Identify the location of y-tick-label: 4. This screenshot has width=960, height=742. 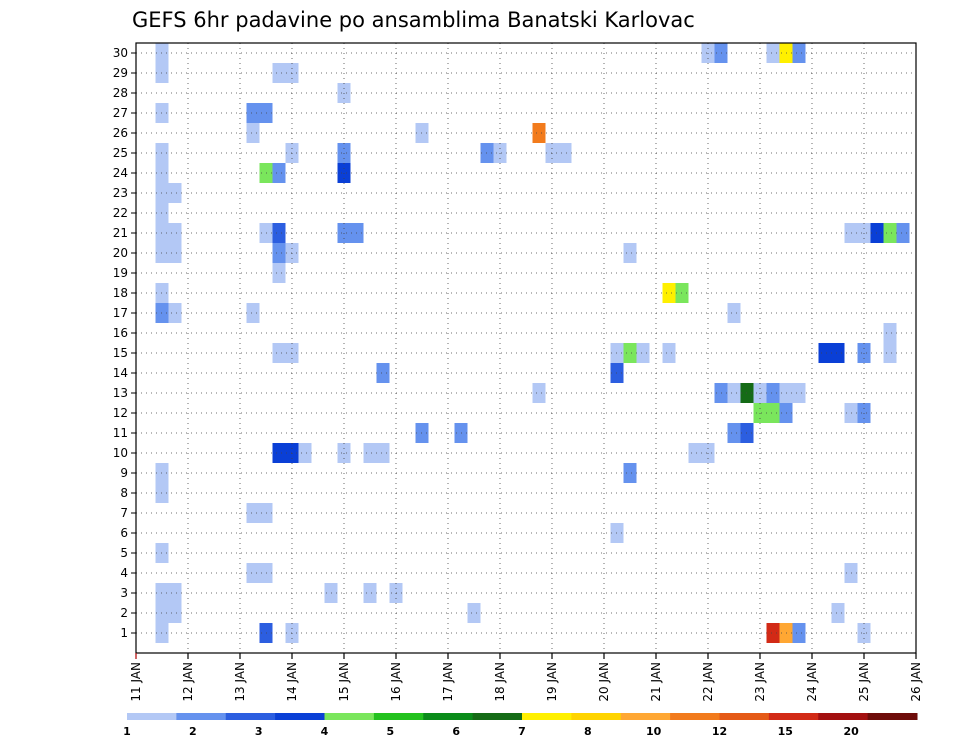
(124, 573).